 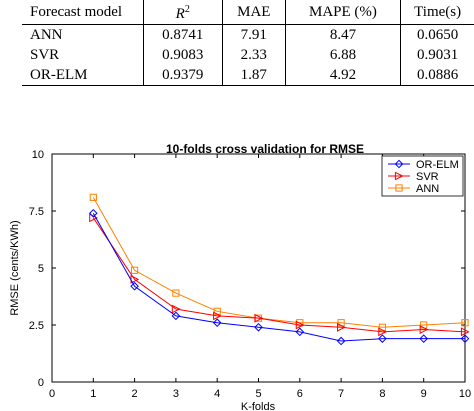 What do you see at coordinates (253, 75) in the screenshot?
I see `cell-mae: 1.87` at bounding box center [253, 75].